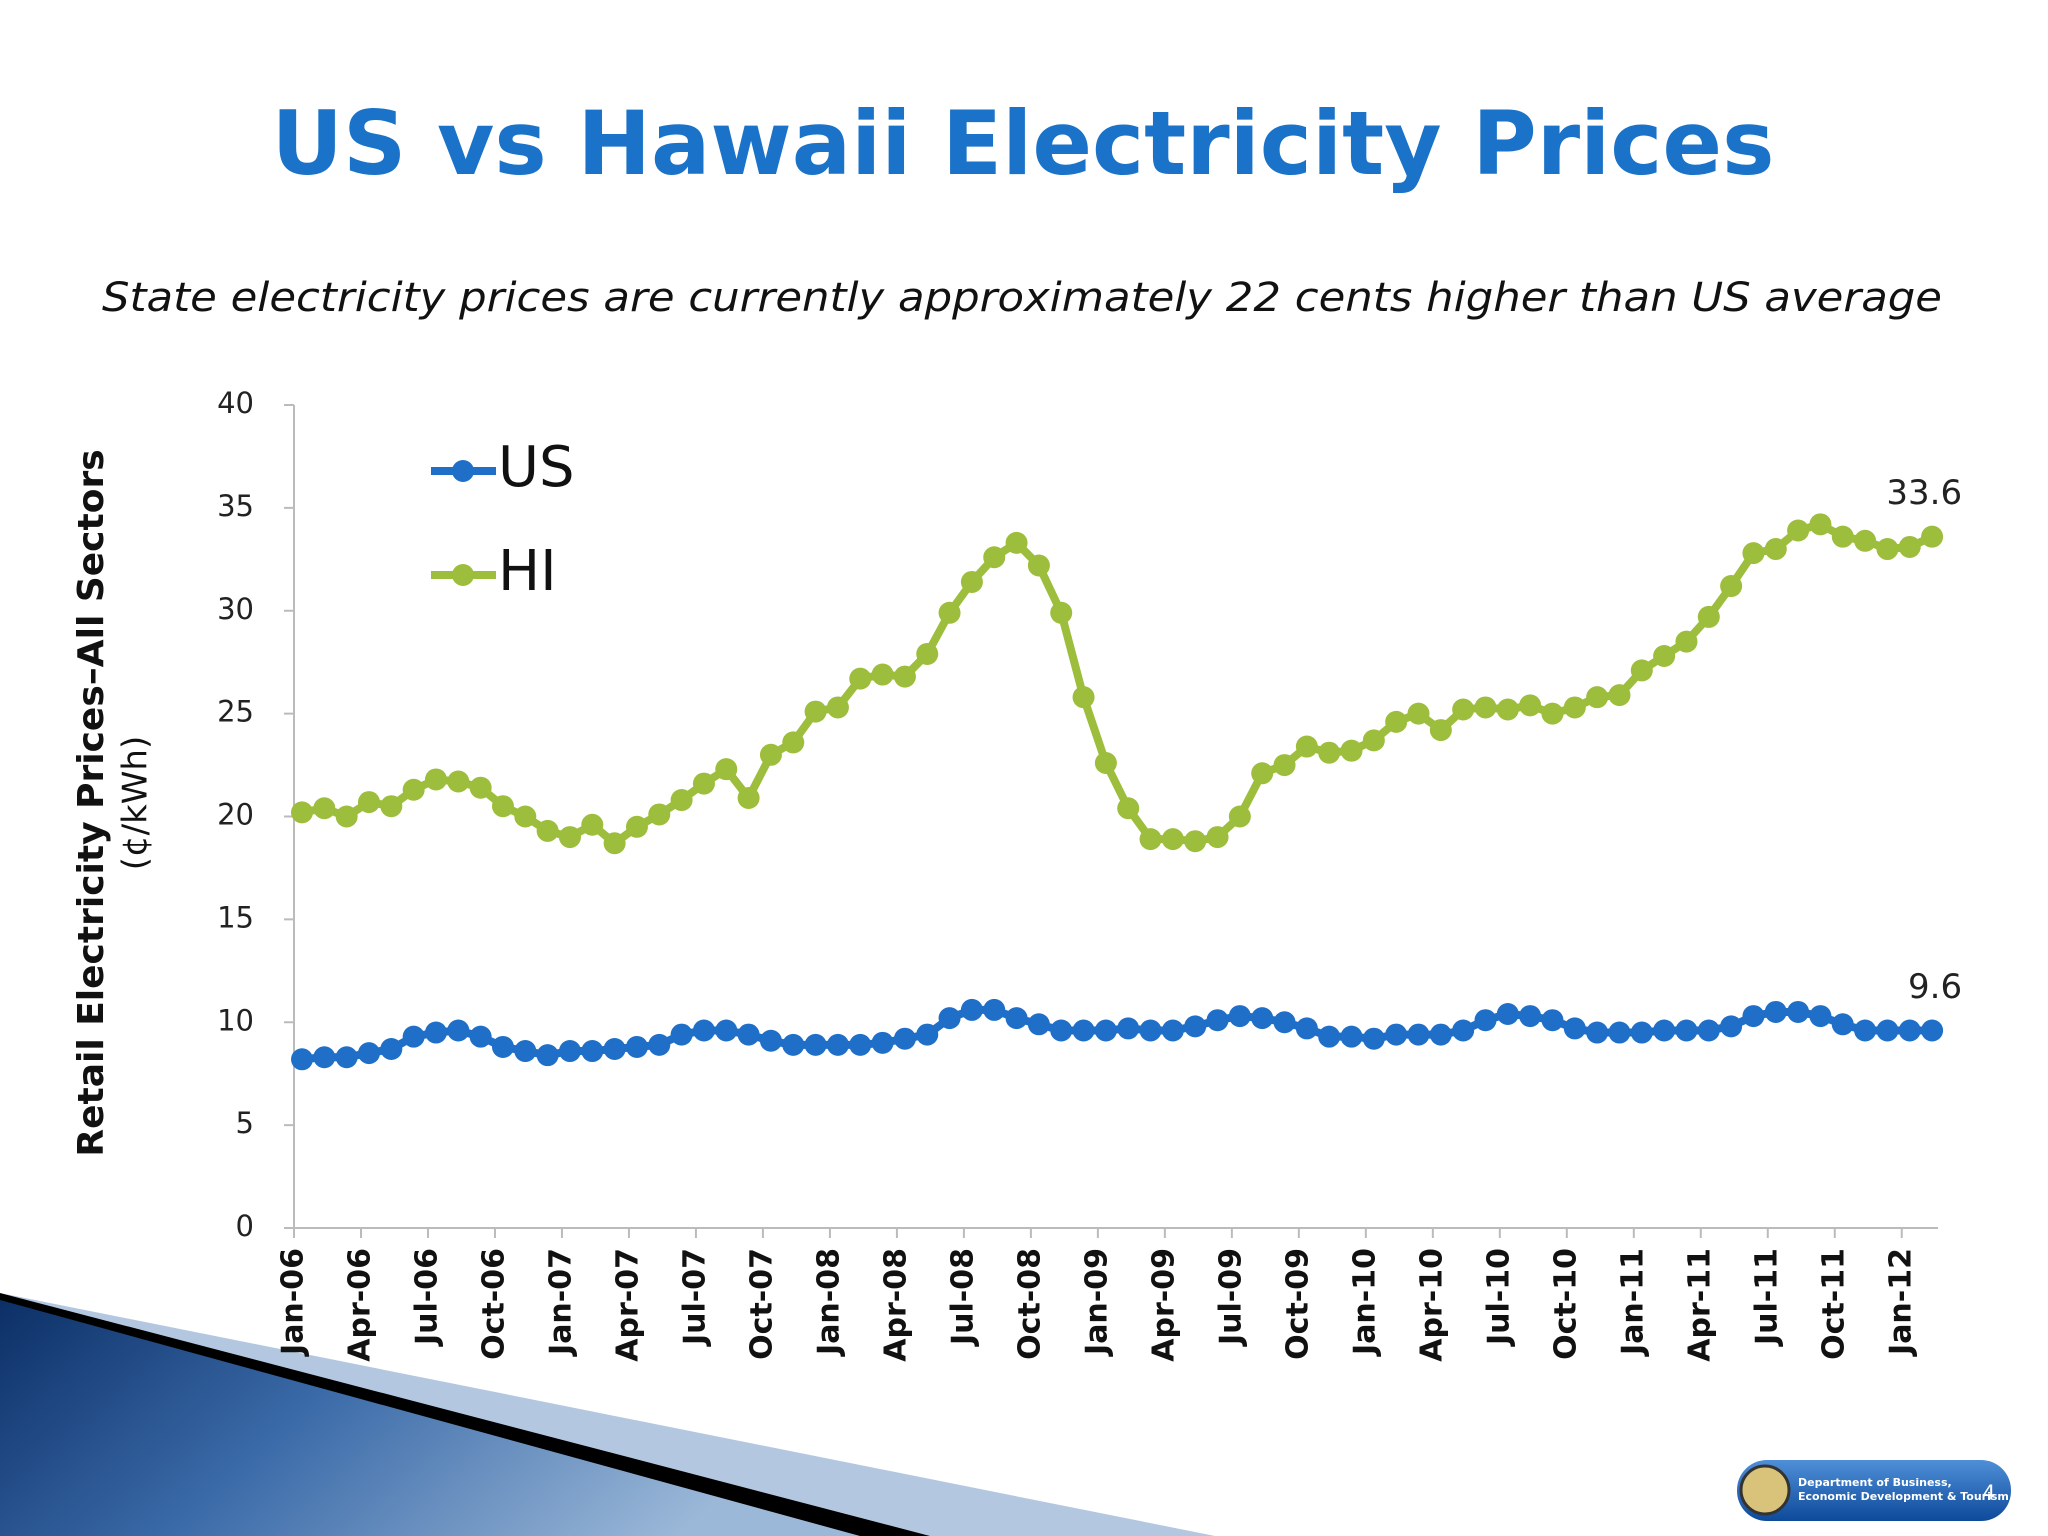  What do you see at coordinates (1903, 1496) in the screenshot?
I see `logo-text: Economic Development & Tourism` at bounding box center [1903, 1496].